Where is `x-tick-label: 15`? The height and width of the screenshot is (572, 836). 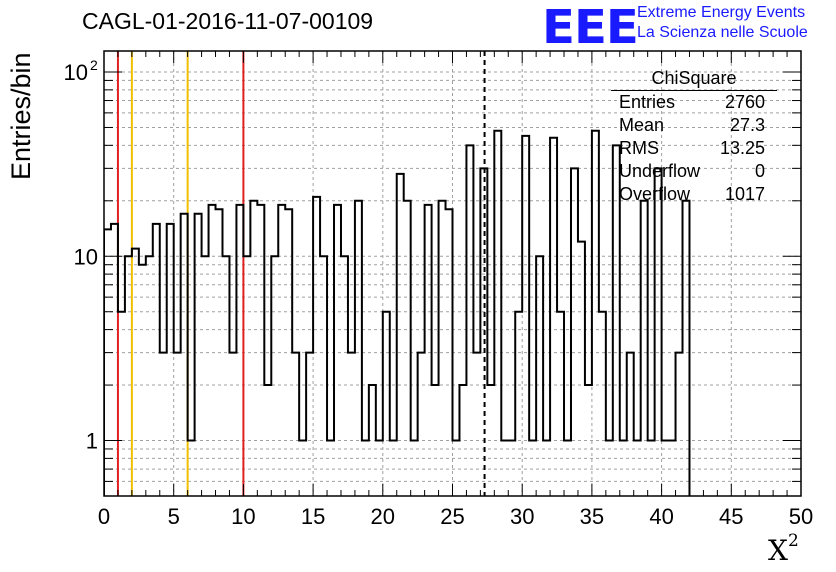
x-tick-label: 15 is located at coordinates (313, 516).